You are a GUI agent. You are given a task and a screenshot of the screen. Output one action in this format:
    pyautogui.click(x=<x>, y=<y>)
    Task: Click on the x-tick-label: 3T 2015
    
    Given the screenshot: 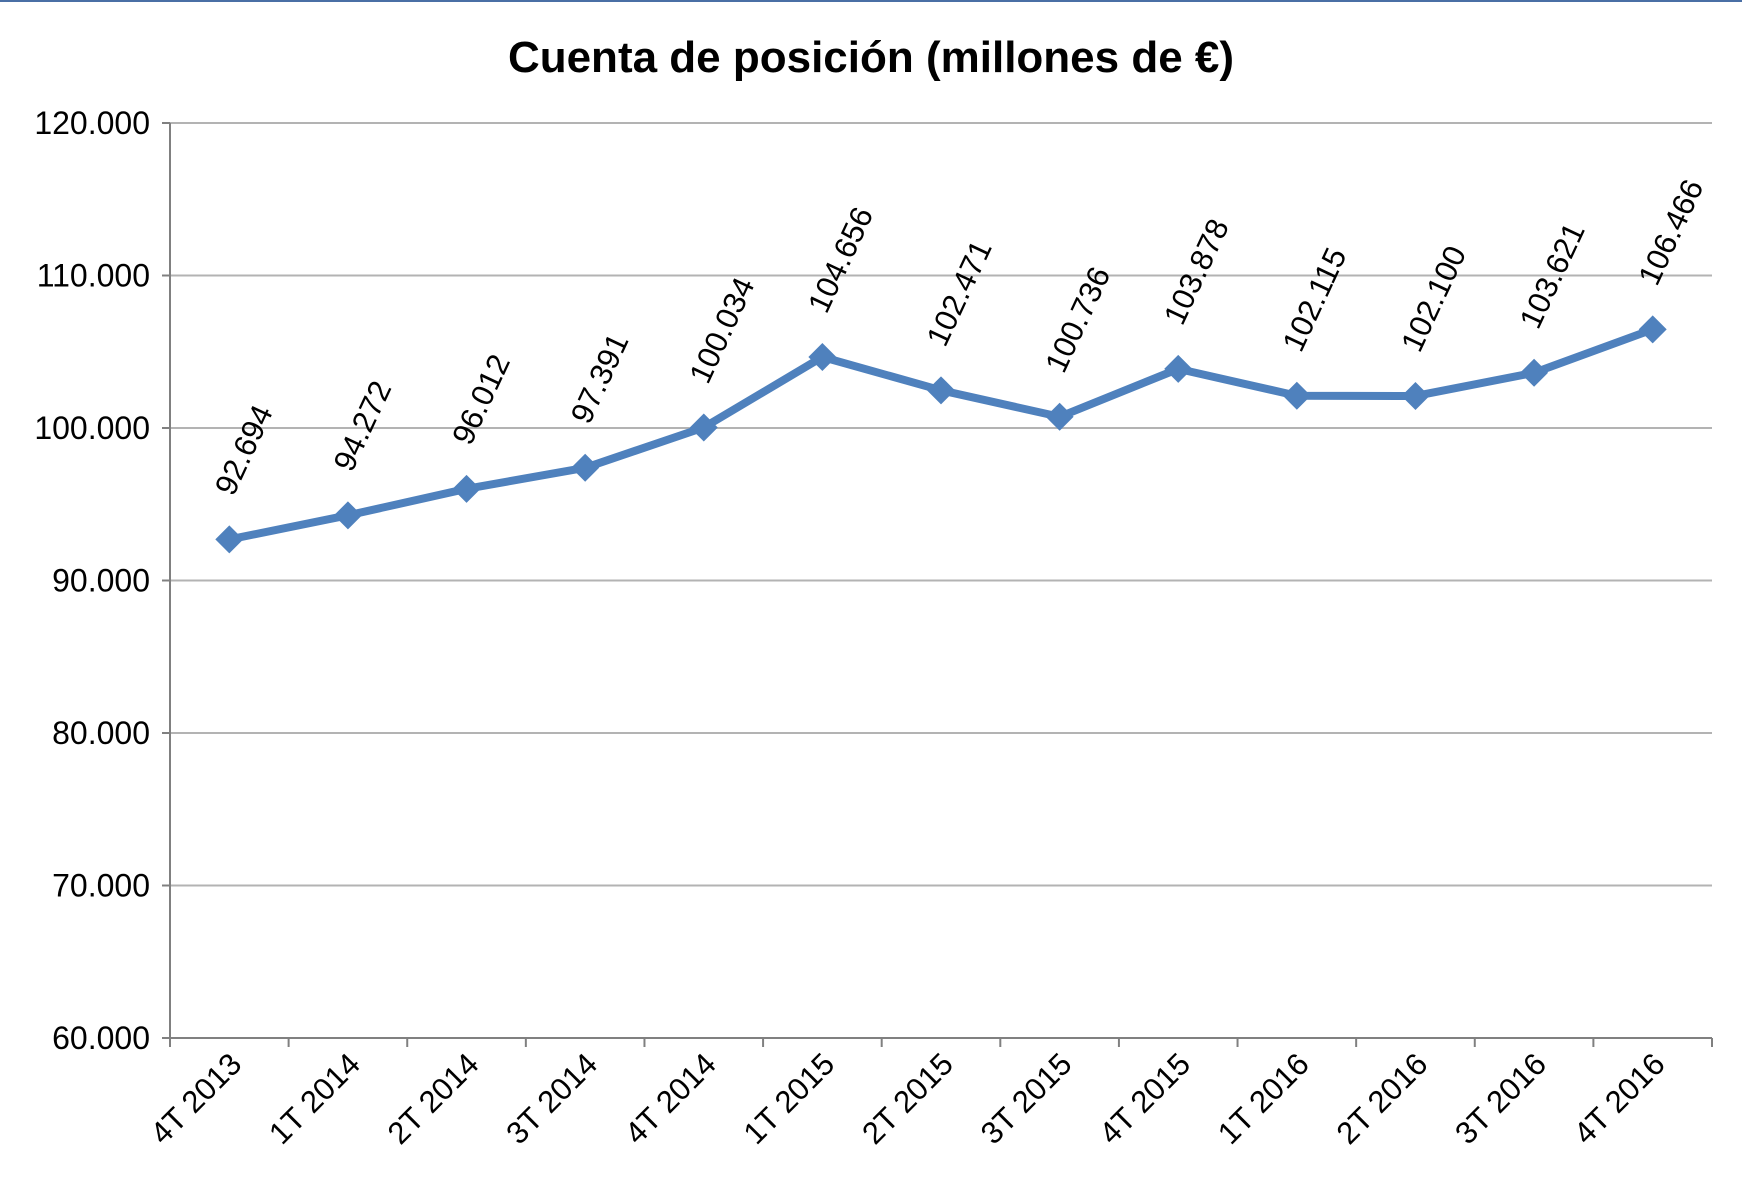 What is the action you would take?
    pyautogui.click(x=1026, y=1098)
    